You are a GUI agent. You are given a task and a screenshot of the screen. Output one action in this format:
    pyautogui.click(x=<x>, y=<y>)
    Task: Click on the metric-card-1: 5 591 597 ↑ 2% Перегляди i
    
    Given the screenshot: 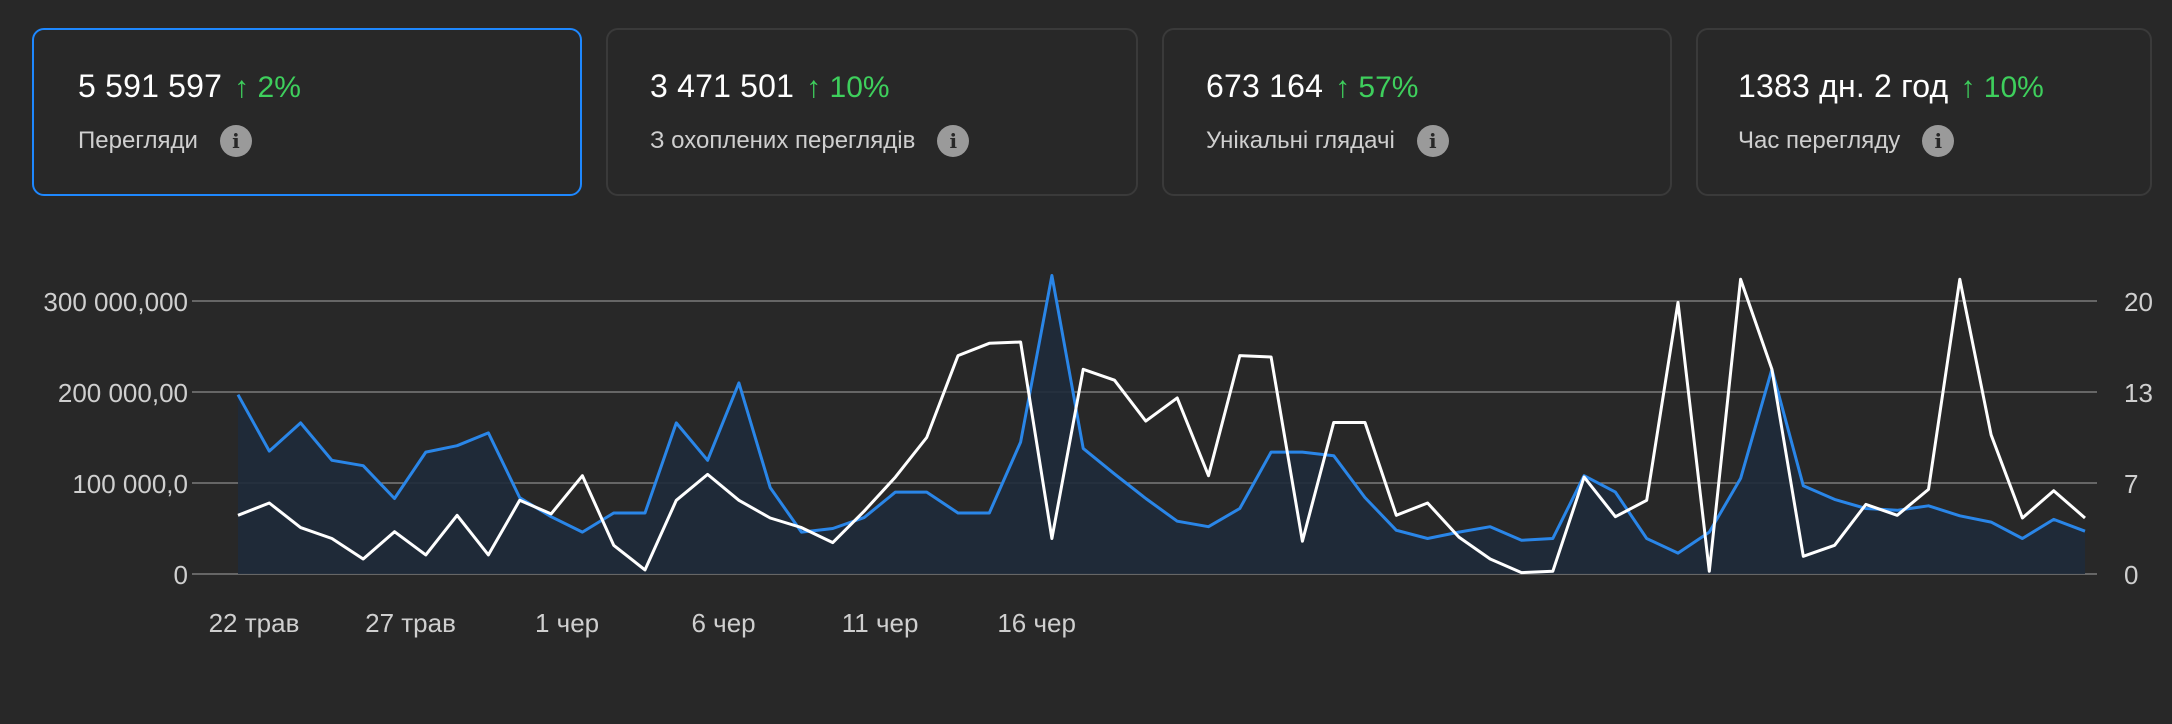 What is the action you would take?
    pyautogui.click(x=307, y=112)
    